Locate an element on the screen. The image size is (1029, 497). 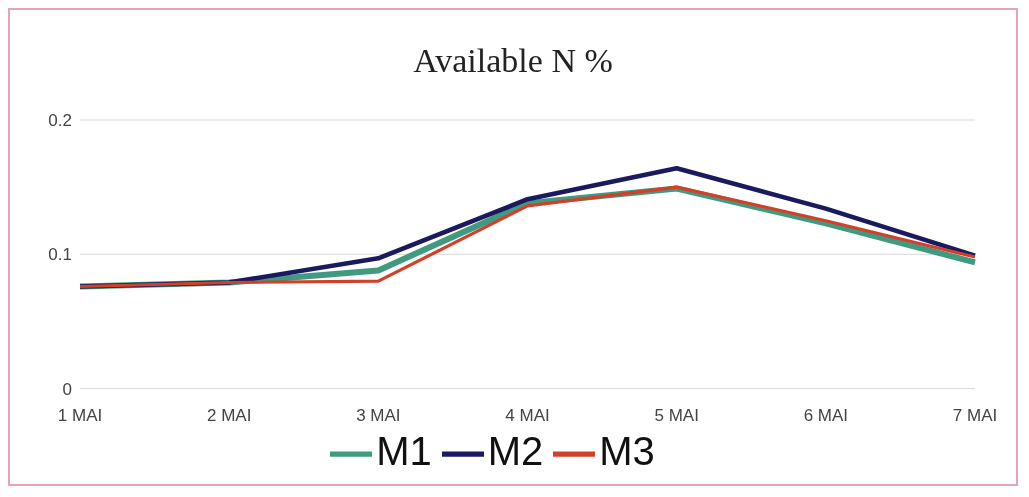
legend-label: M1 is located at coordinates (404, 450).